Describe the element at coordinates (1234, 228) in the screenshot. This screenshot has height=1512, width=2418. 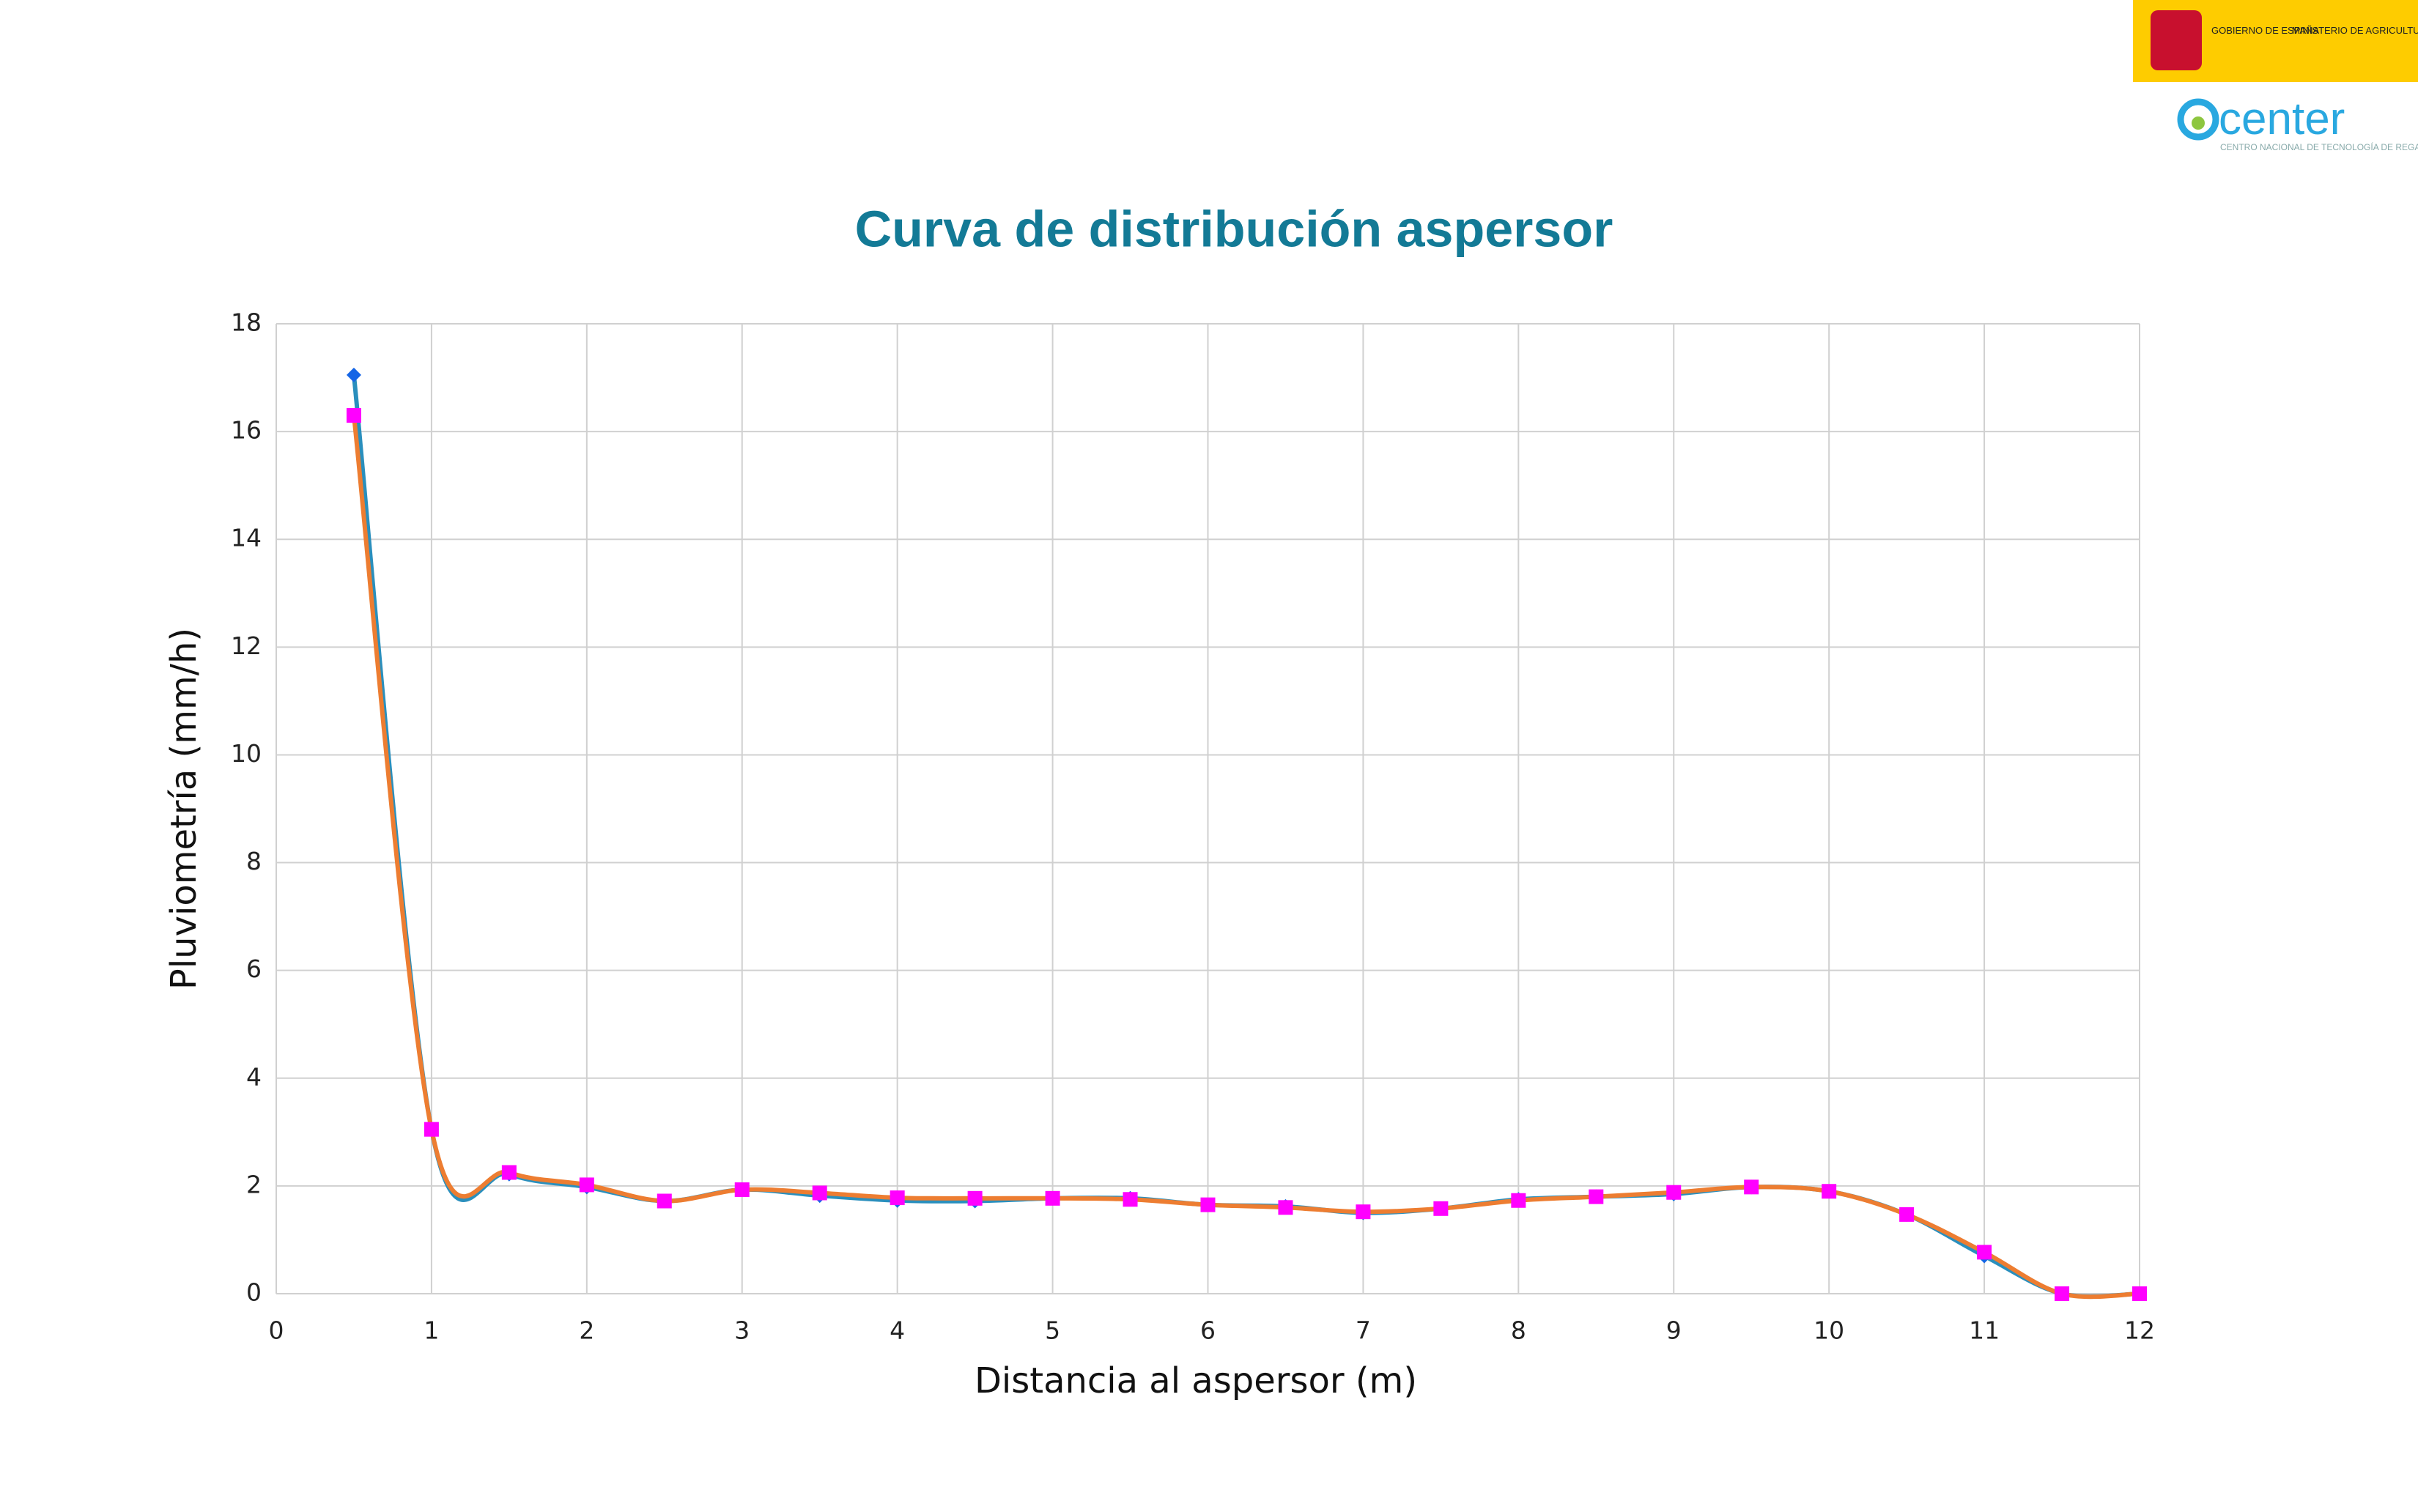
I see `chart-title: Curva de distribución aspersor` at that location.